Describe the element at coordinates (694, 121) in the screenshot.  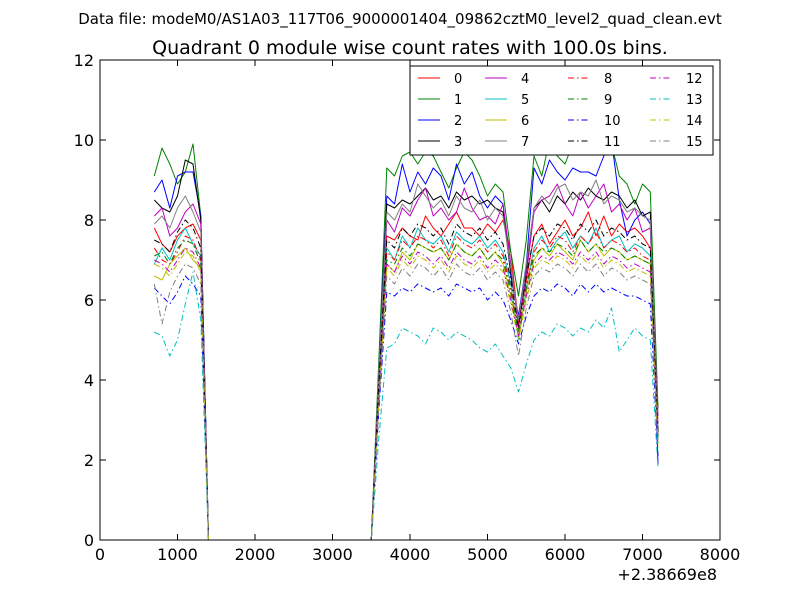
I see `legend-label-14: 14` at that location.